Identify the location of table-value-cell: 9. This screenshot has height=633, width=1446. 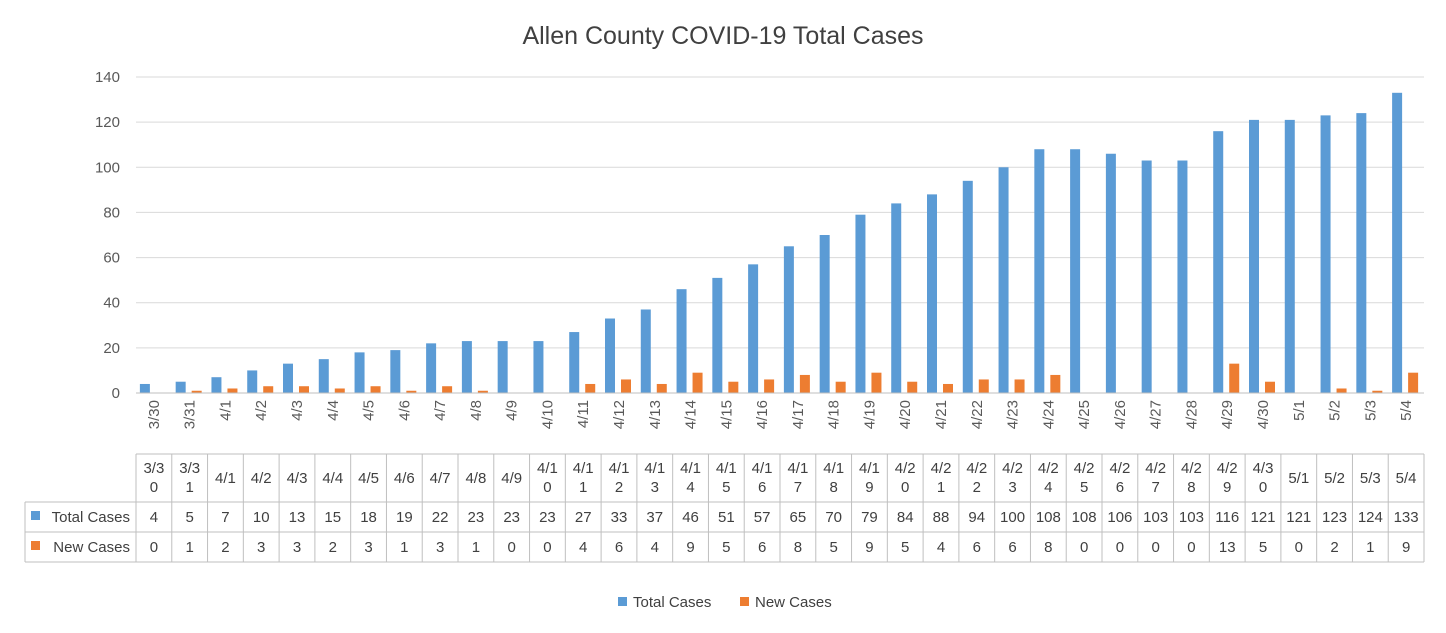
(690, 547).